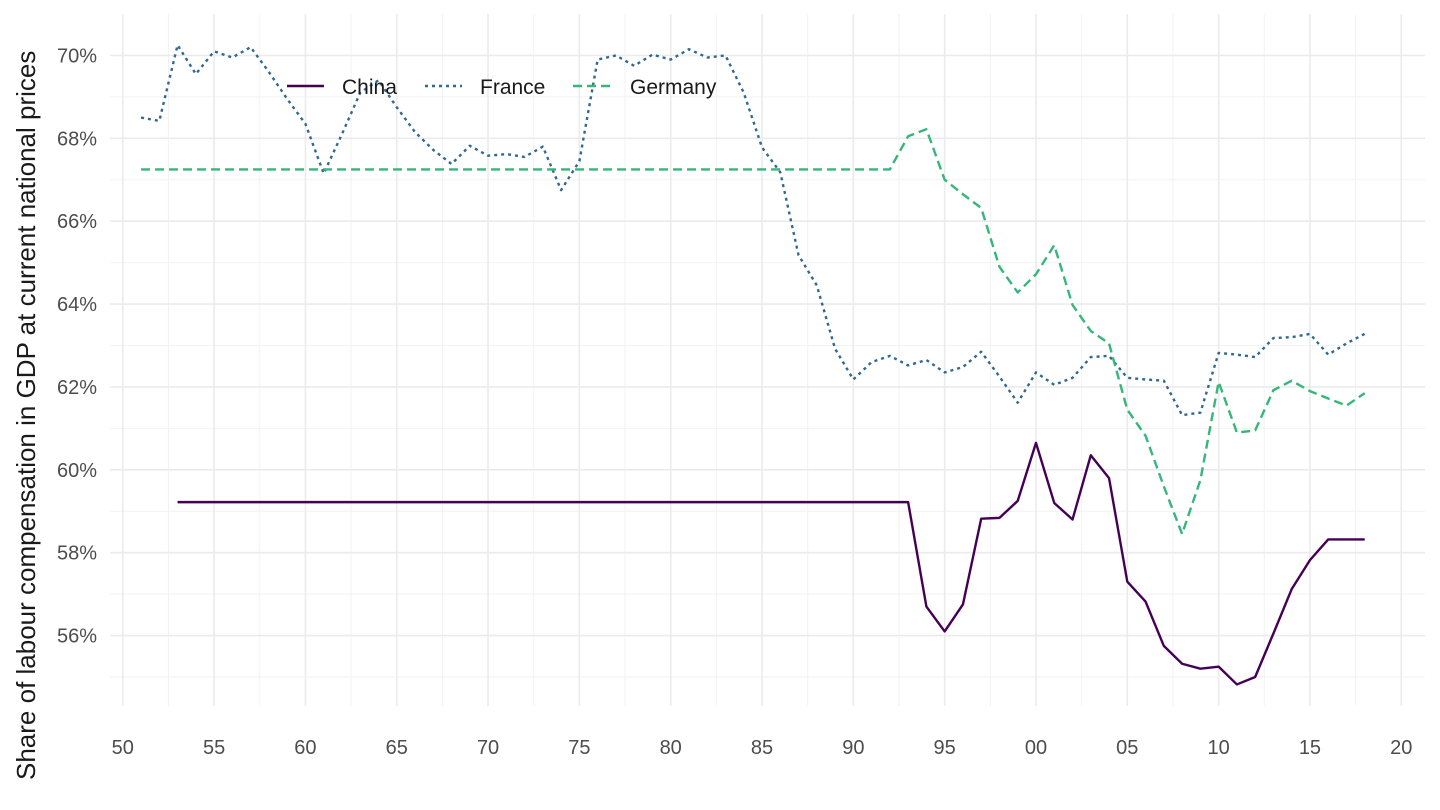  What do you see at coordinates (512, 87) in the screenshot?
I see `legend-label-france: France` at bounding box center [512, 87].